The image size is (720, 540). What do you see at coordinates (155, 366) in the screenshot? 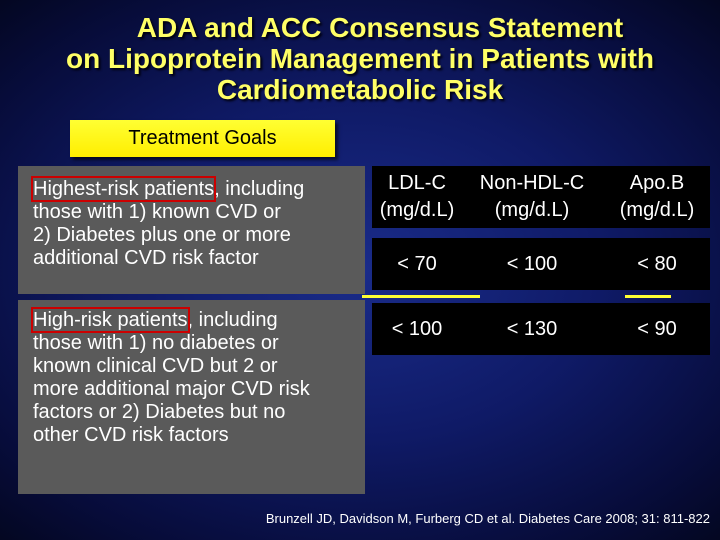
I see `group-line: known clinical CVD but 2 or` at bounding box center [155, 366].